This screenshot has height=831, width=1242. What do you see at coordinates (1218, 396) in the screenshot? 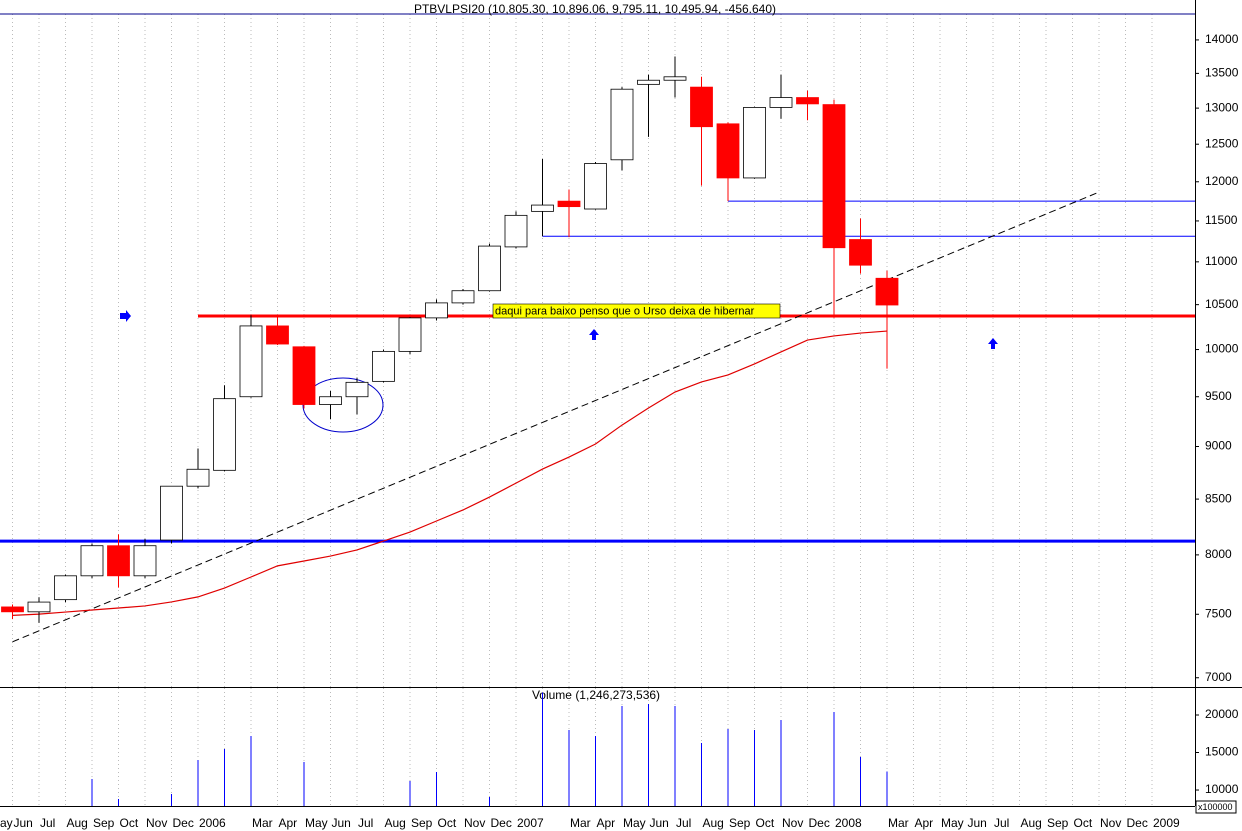
I see `y-tick-label: 9500` at bounding box center [1218, 396].